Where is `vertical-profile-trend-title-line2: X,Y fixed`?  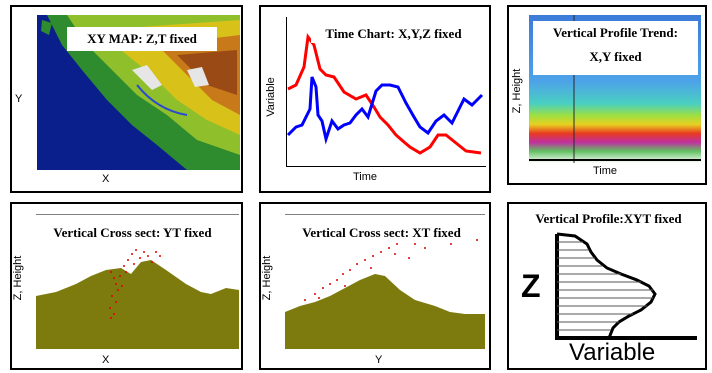
vertical-profile-trend-title-line2: X,Y fixed is located at coordinates (615, 56).